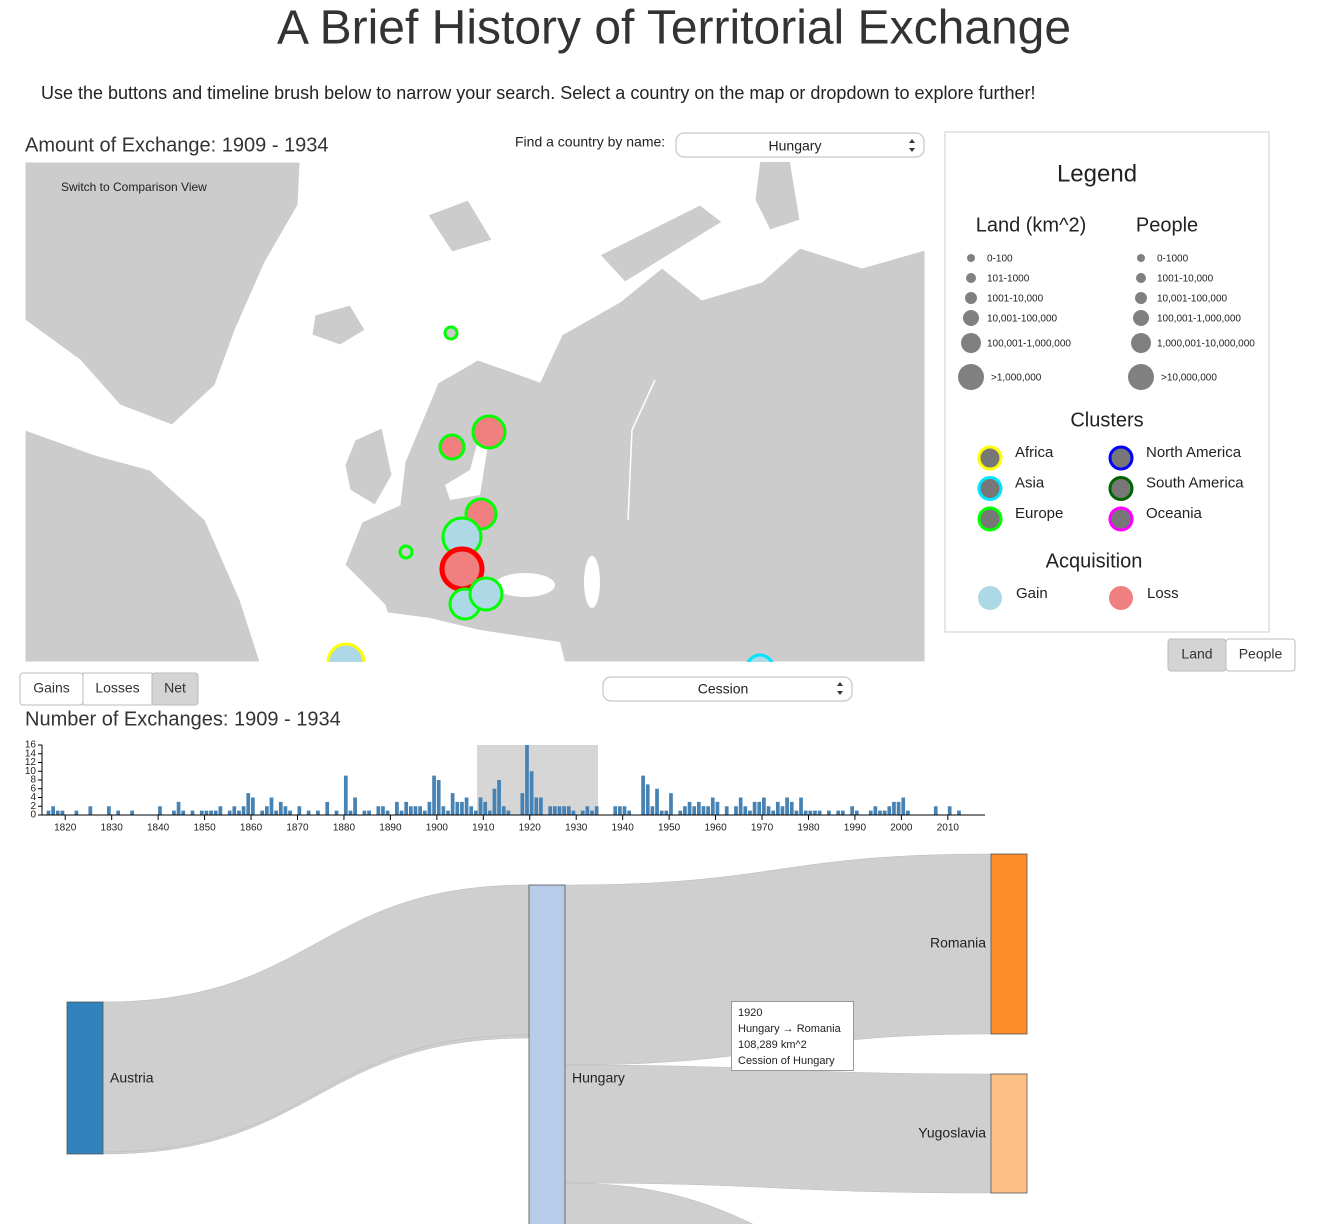  What do you see at coordinates (1174, 513) in the screenshot?
I see `cluster-label: Oceania` at bounding box center [1174, 513].